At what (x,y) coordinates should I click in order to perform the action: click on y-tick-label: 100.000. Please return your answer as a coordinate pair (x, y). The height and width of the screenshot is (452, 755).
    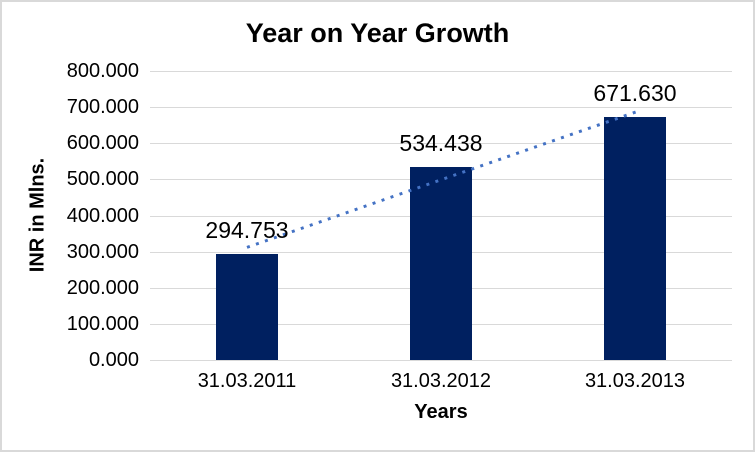
    Looking at the image, I should click on (102, 323).